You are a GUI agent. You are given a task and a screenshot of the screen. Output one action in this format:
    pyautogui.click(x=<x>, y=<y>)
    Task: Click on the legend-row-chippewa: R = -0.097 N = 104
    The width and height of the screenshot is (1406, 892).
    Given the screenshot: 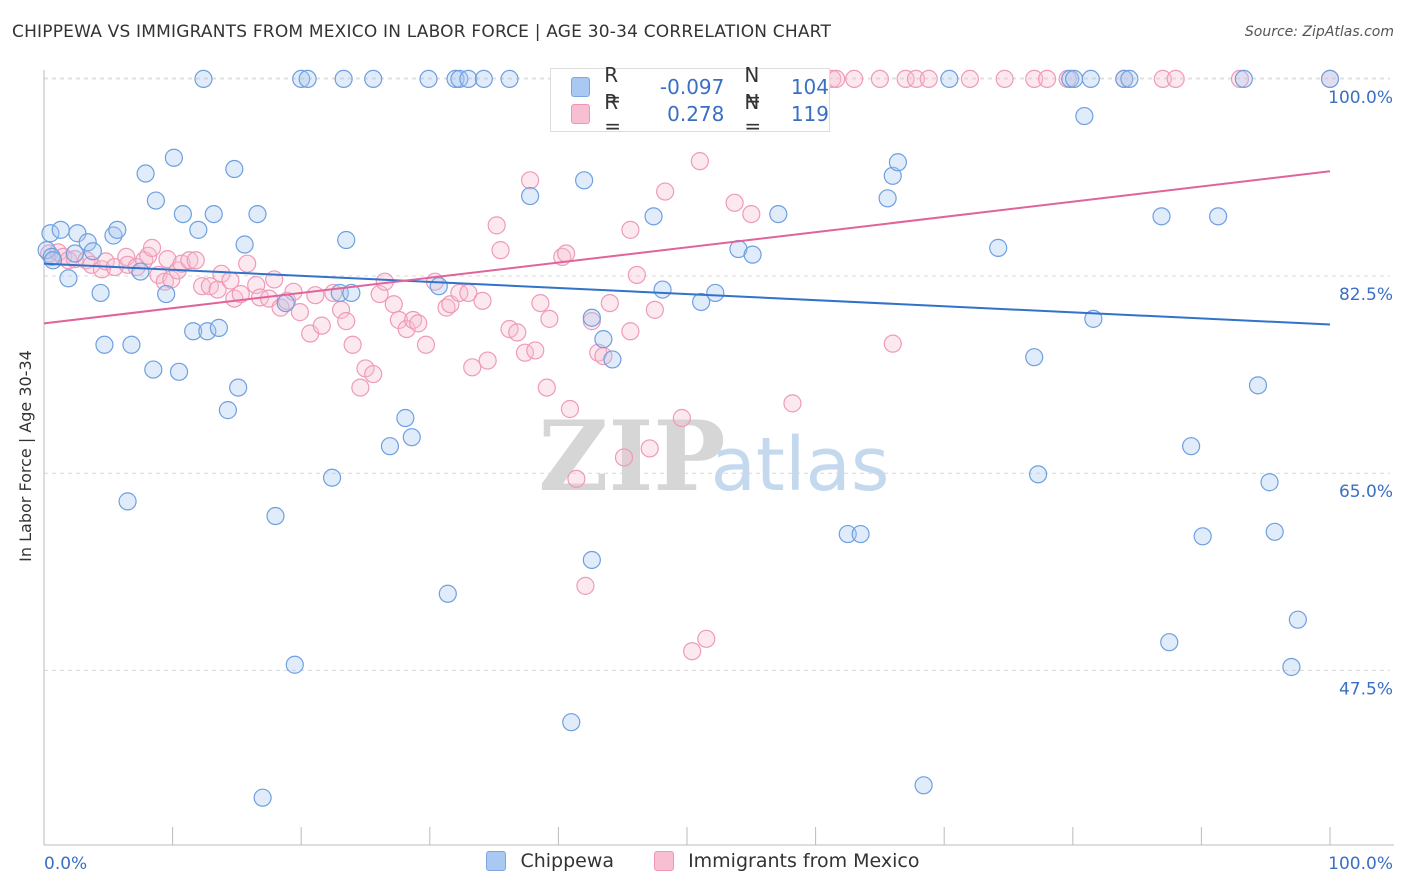 What is the action you would take?
    pyautogui.click(x=700, y=87)
    